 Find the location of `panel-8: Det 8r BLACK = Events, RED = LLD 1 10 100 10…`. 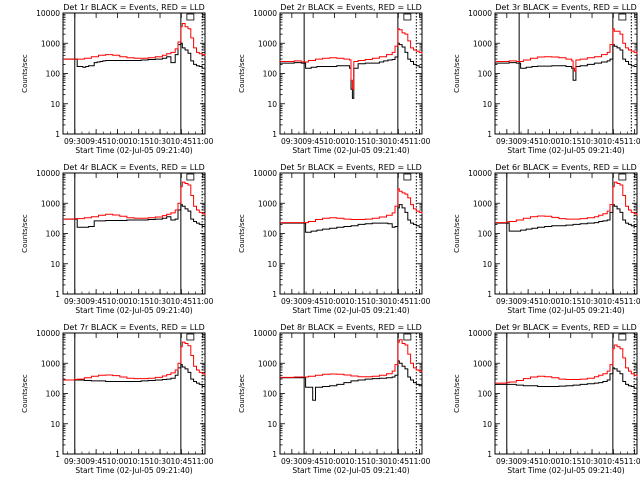

panel-8: Det 8r BLACK = Events, RED = LLD 1 10 100 10… is located at coordinates (334, 399).